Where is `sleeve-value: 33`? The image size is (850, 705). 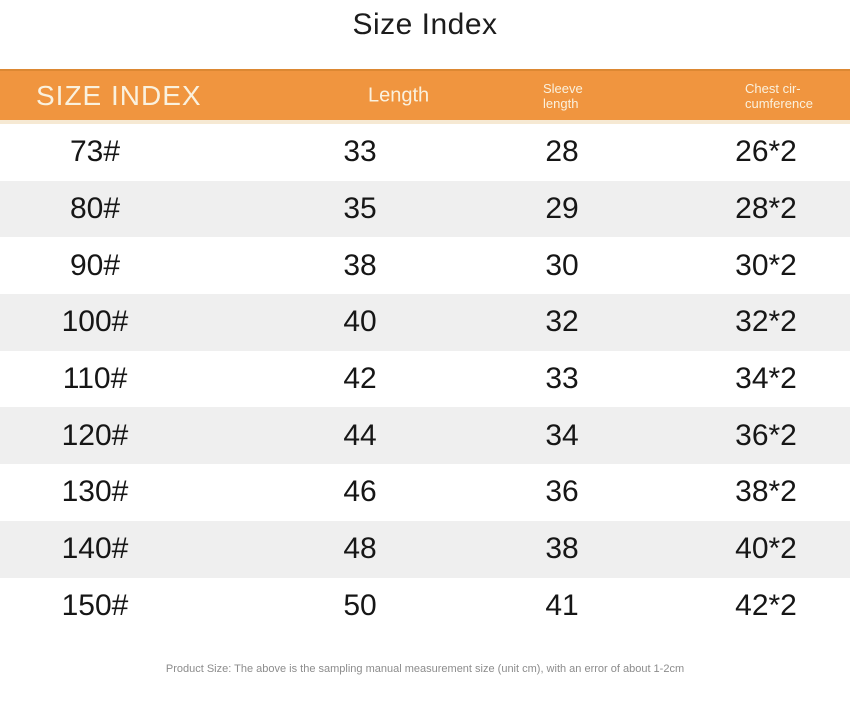
sleeve-value: 33 is located at coordinates (562, 379).